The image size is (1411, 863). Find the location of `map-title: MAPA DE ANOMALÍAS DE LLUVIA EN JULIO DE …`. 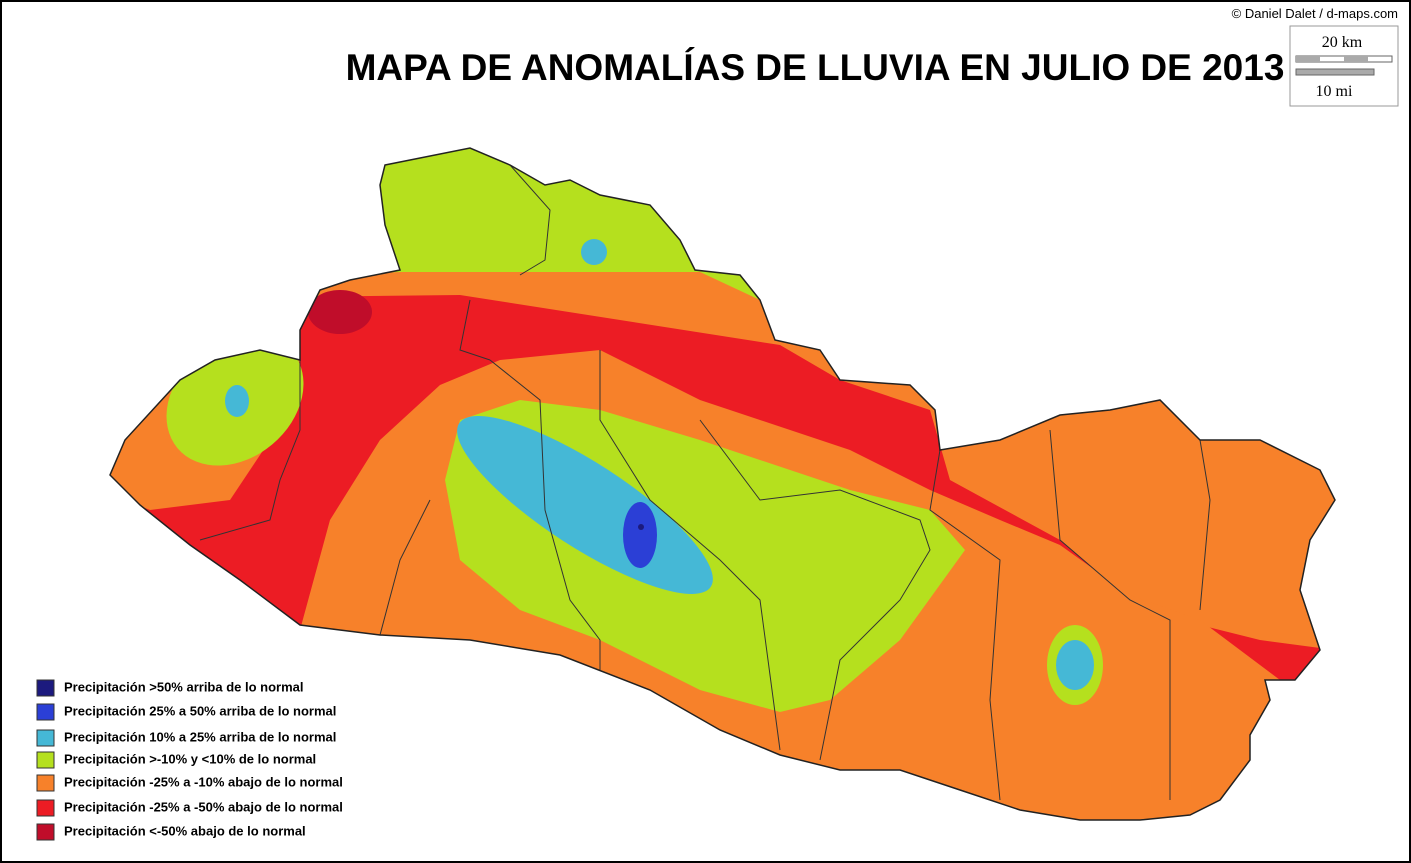

map-title: MAPA DE ANOMALÍAS DE LLUVIA EN JULIO DE … is located at coordinates (815, 67).